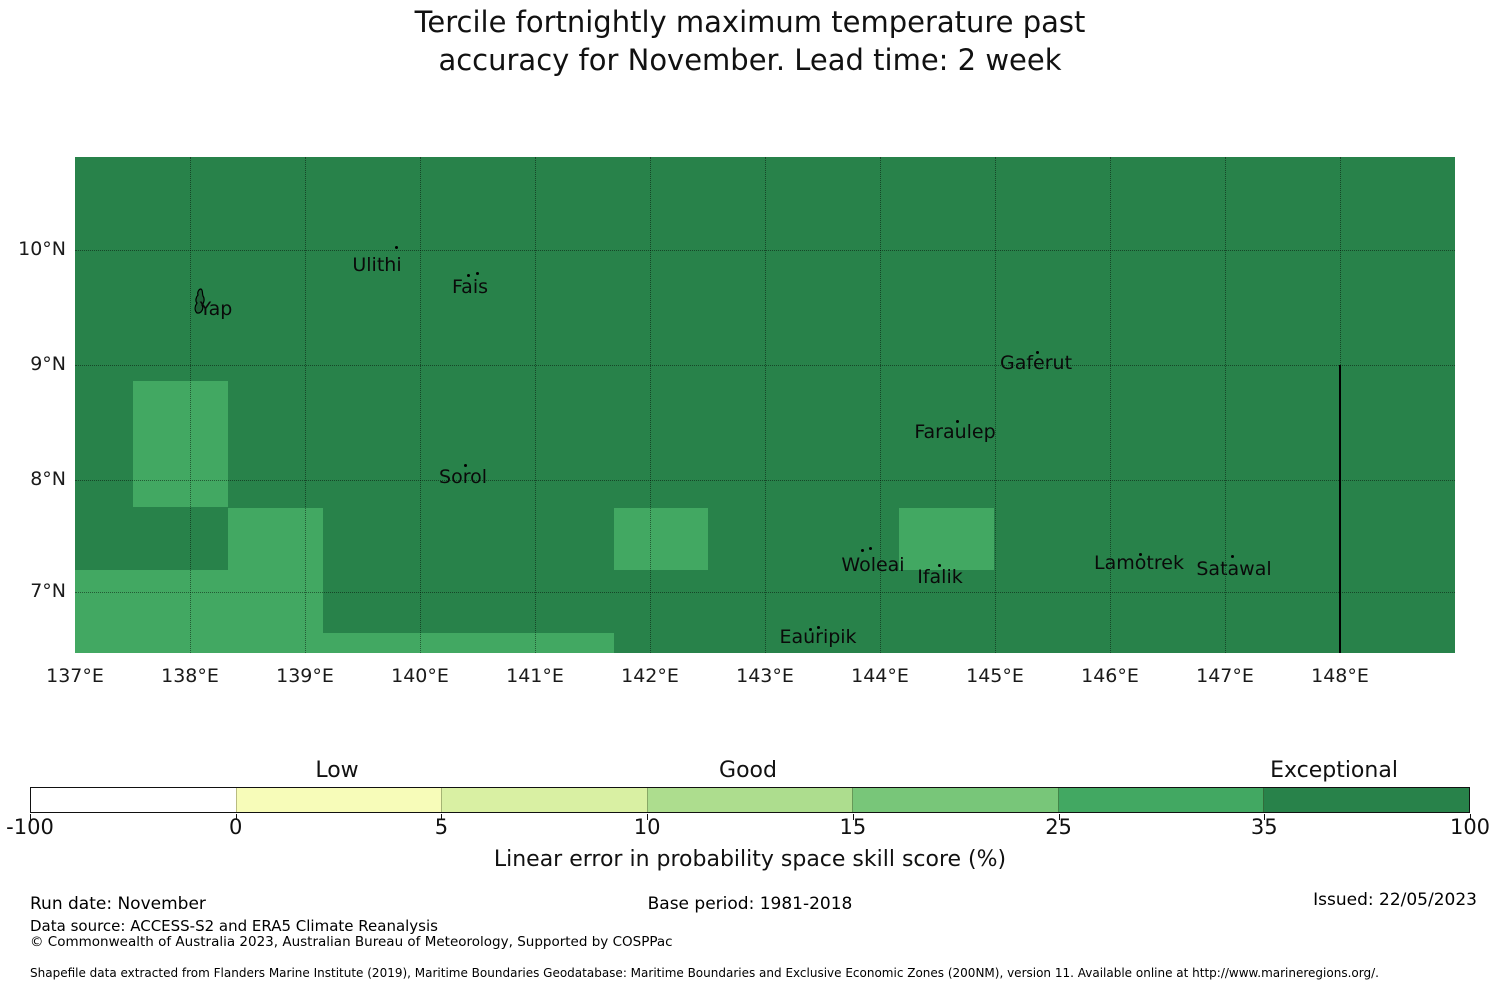 The width and height of the screenshot is (1500, 990). What do you see at coordinates (880, 676) in the screenshot?
I see `lon-tick-label: 144°E` at bounding box center [880, 676].